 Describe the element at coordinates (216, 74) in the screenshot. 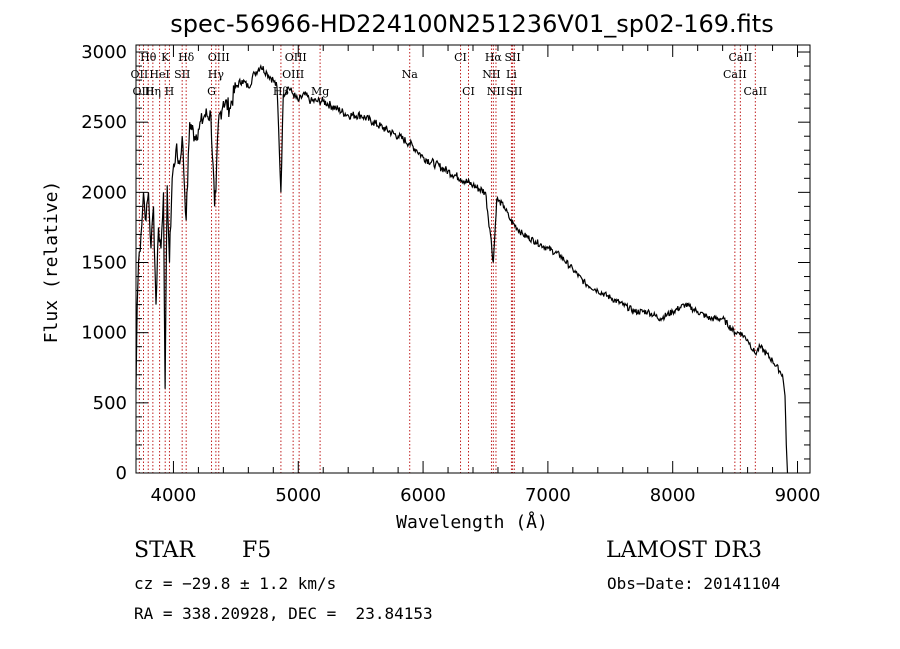

I see `line-label: Hγ` at that location.